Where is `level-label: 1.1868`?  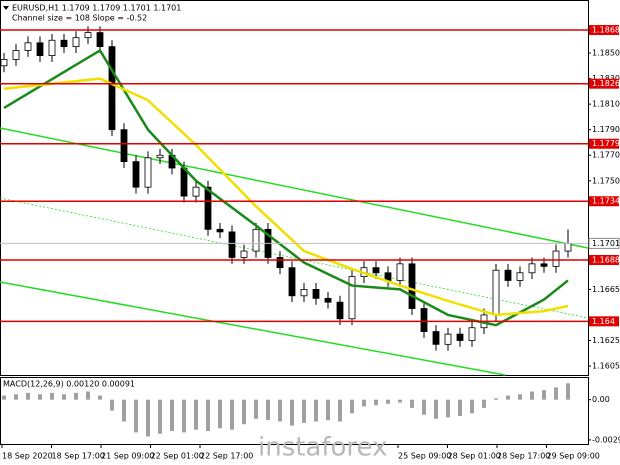
level-label: 1.1868 is located at coordinates (606, 30).